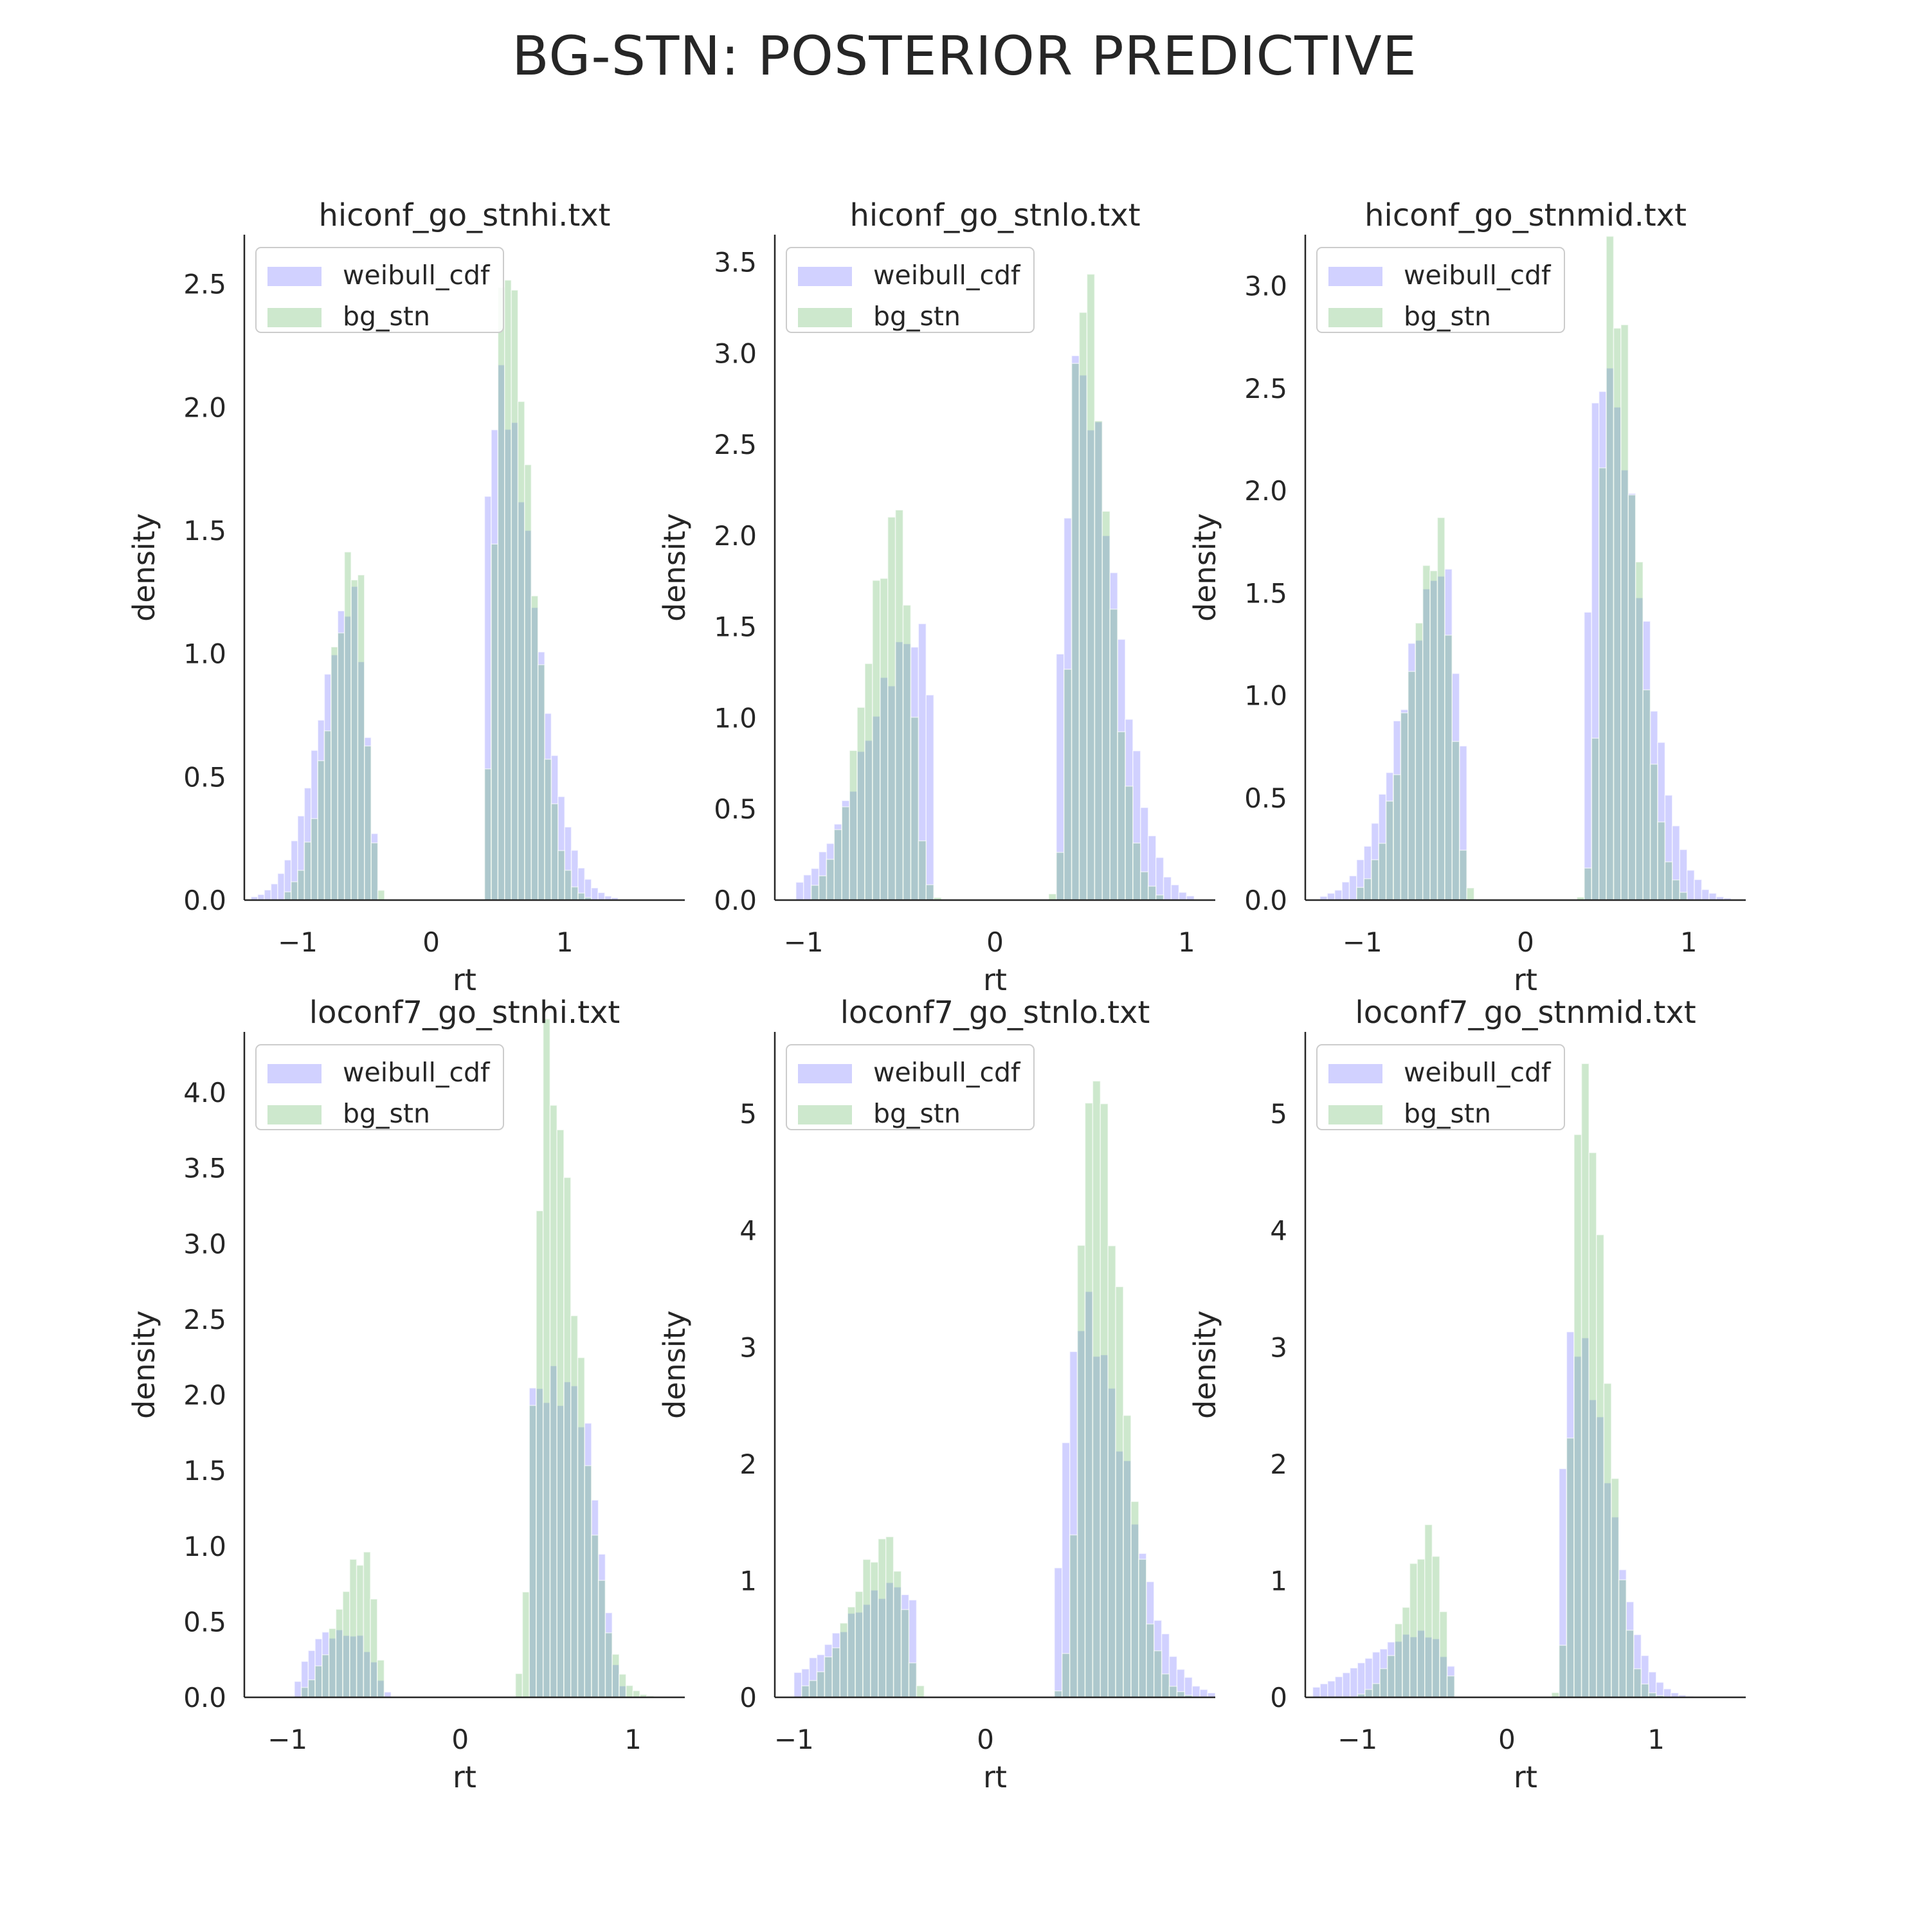 The image size is (1929, 1932). I want to click on legend-swatch-weibull_cdf, so click(294, 276).